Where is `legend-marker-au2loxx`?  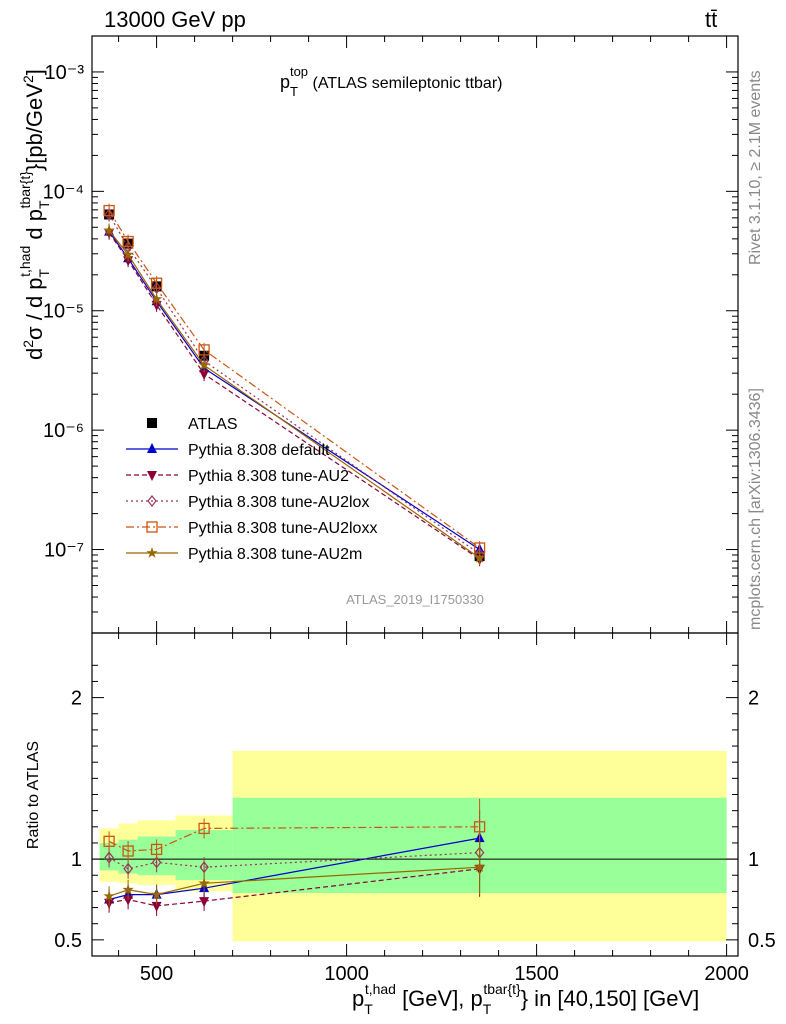
legend-marker-au2loxx is located at coordinates (152, 527).